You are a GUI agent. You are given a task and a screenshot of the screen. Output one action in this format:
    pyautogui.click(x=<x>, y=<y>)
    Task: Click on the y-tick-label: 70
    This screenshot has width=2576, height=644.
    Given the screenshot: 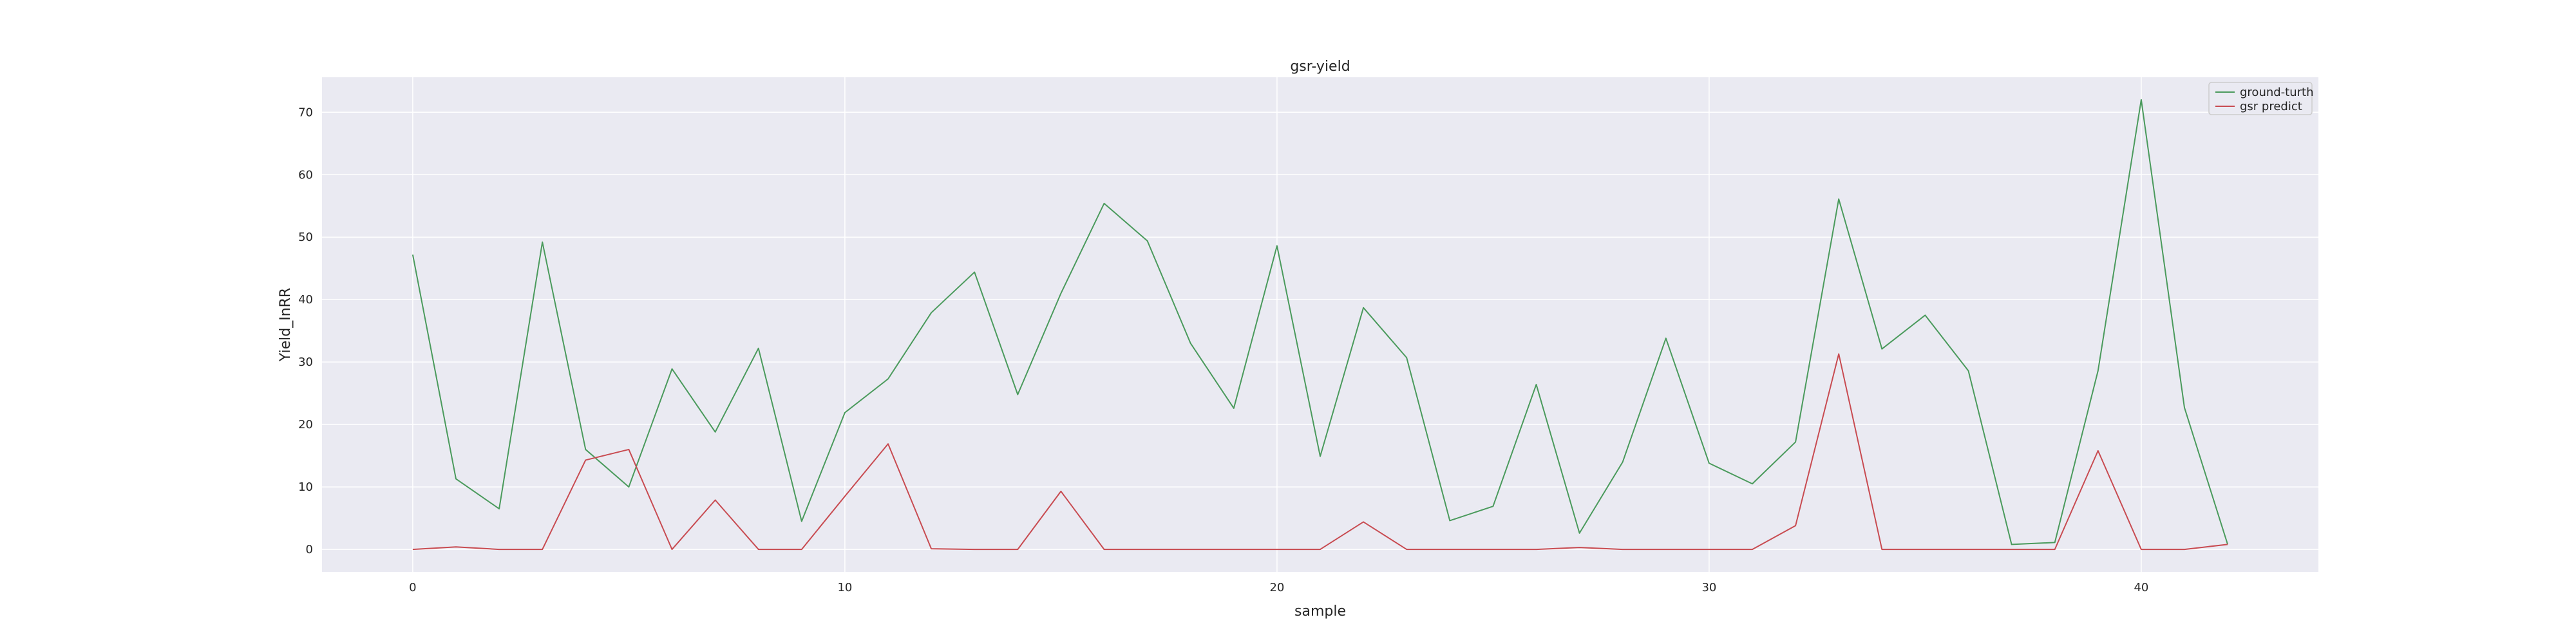 What is the action you would take?
    pyautogui.click(x=305, y=112)
    